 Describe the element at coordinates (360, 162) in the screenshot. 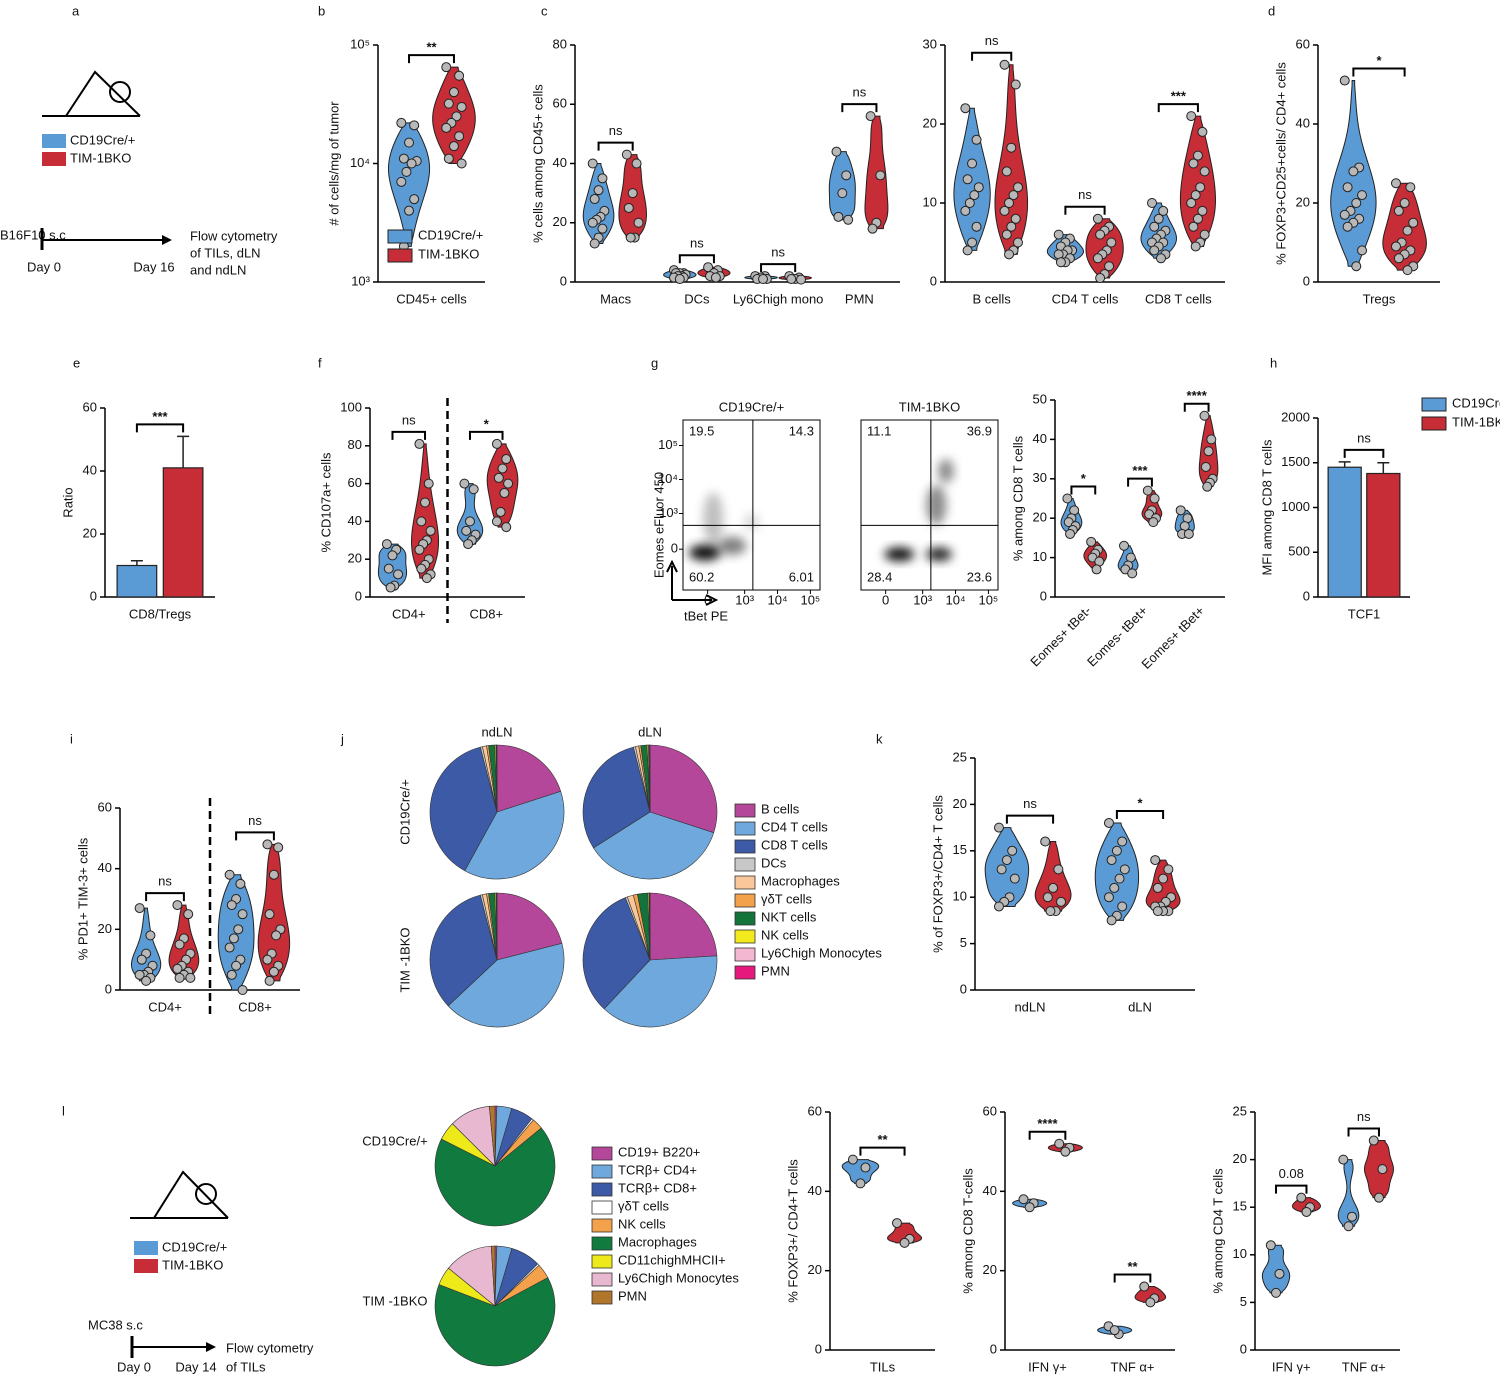

I see `y-tick-label: 10⁴` at that location.